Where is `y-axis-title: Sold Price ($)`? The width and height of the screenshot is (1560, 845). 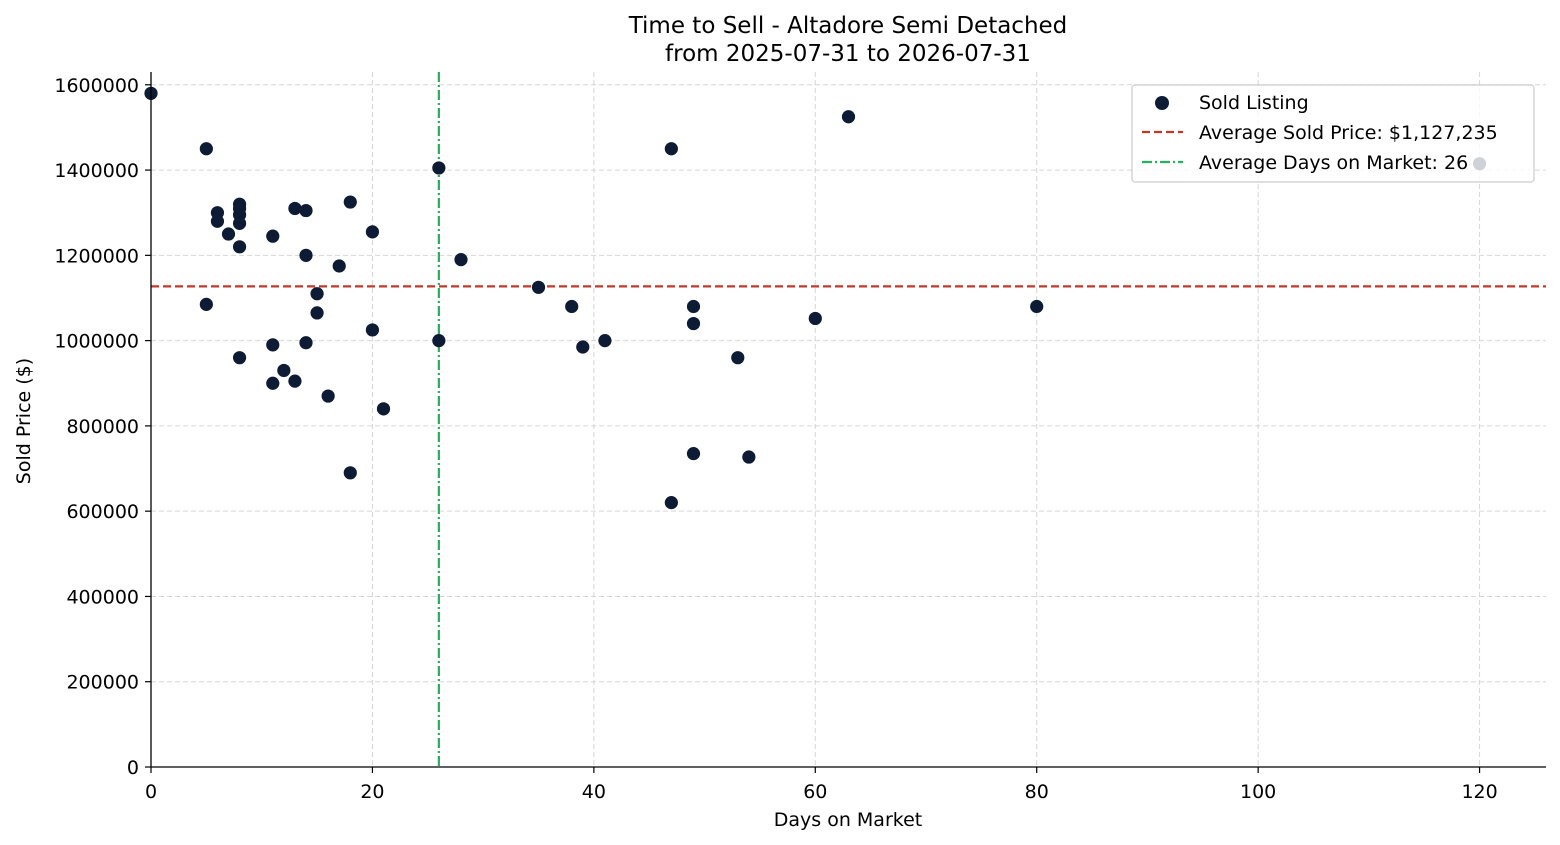
y-axis-title: Sold Price ($) is located at coordinates (24, 421).